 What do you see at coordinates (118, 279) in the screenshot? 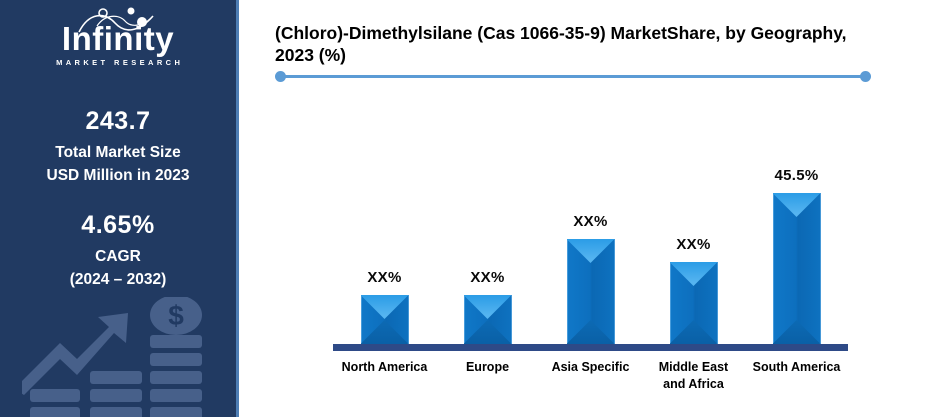
I see `stat-label-line: (2024 – 2032)` at bounding box center [118, 279].